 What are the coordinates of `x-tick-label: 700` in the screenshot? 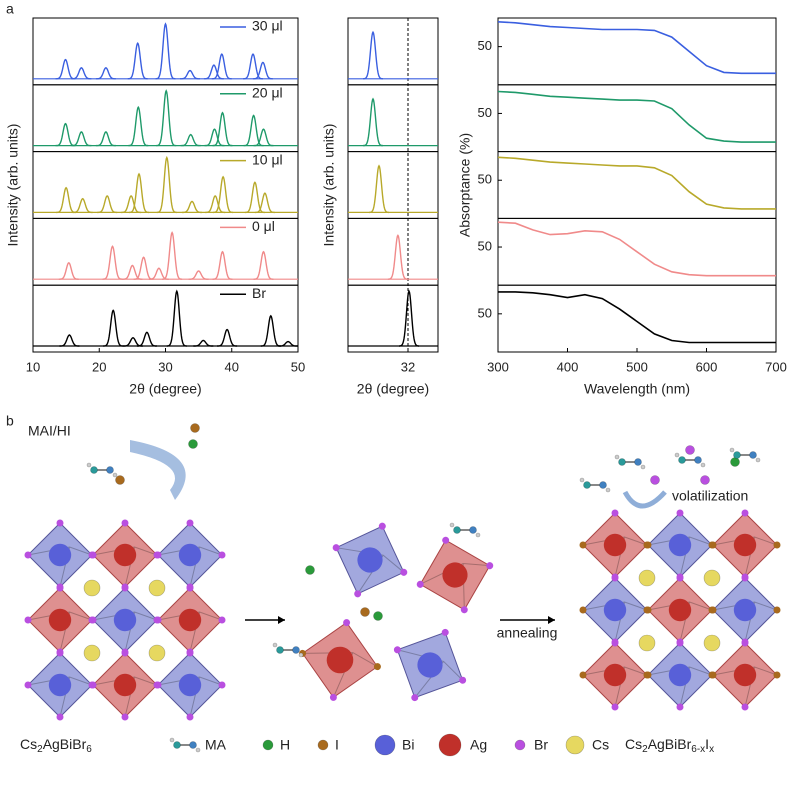 It's located at (776, 366).